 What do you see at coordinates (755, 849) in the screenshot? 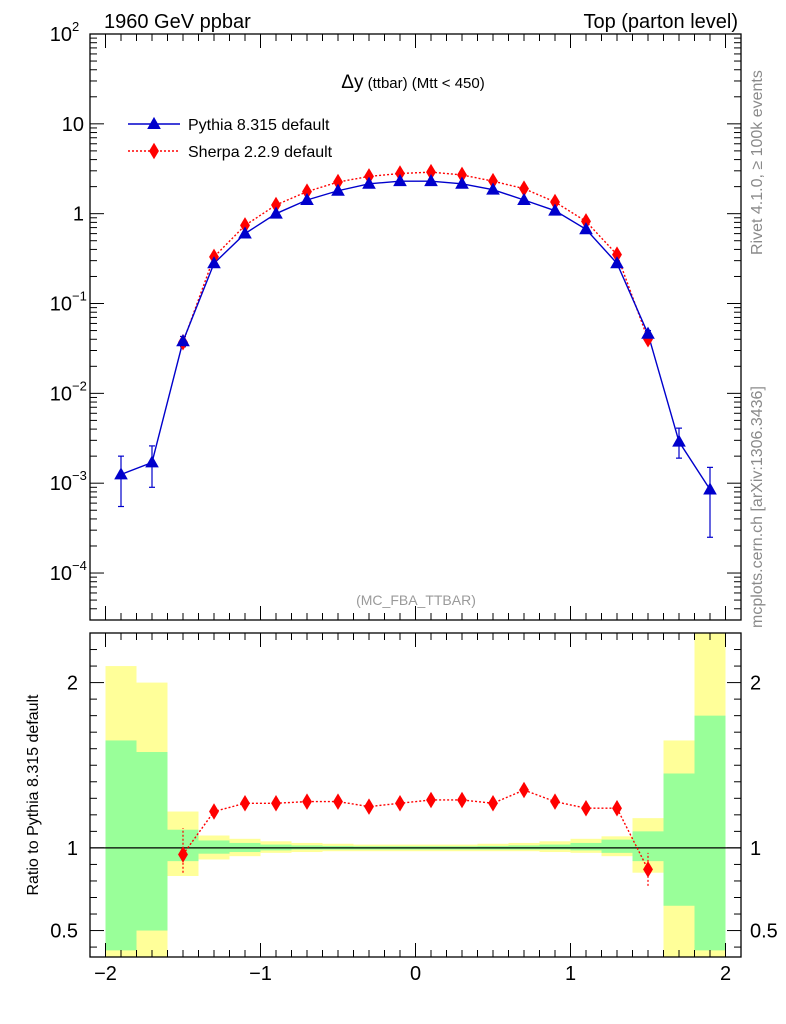
I see `ratio-y-tick-label-right: 1` at bounding box center [755, 849].